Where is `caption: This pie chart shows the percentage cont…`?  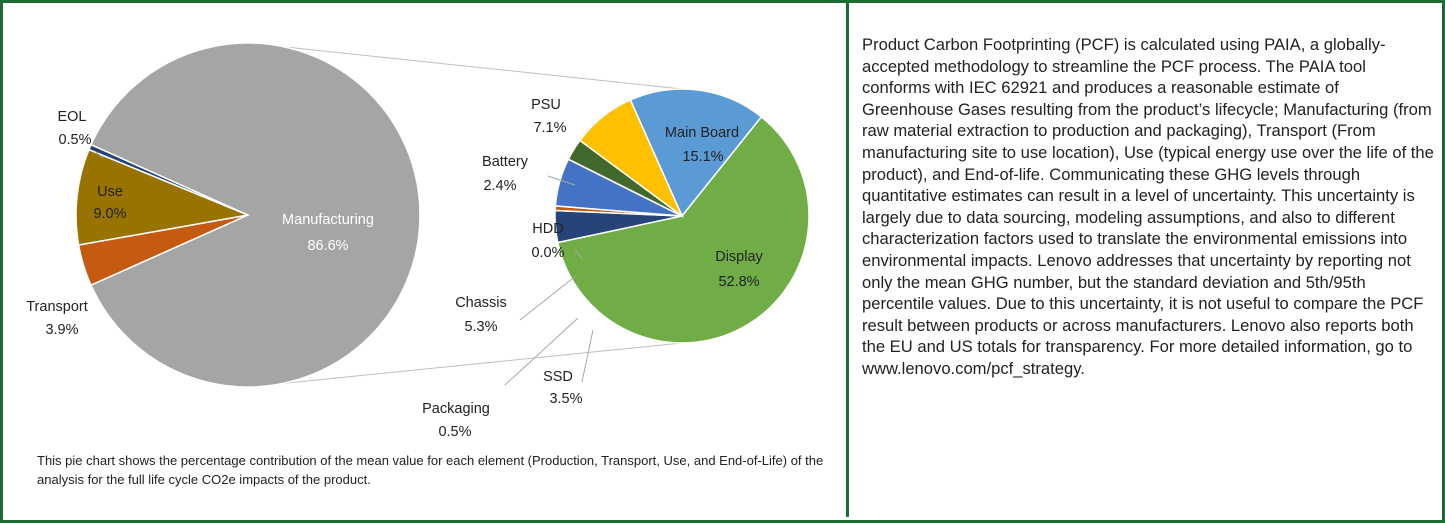 caption: This pie chart shows the percentage cont… is located at coordinates (430, 470).